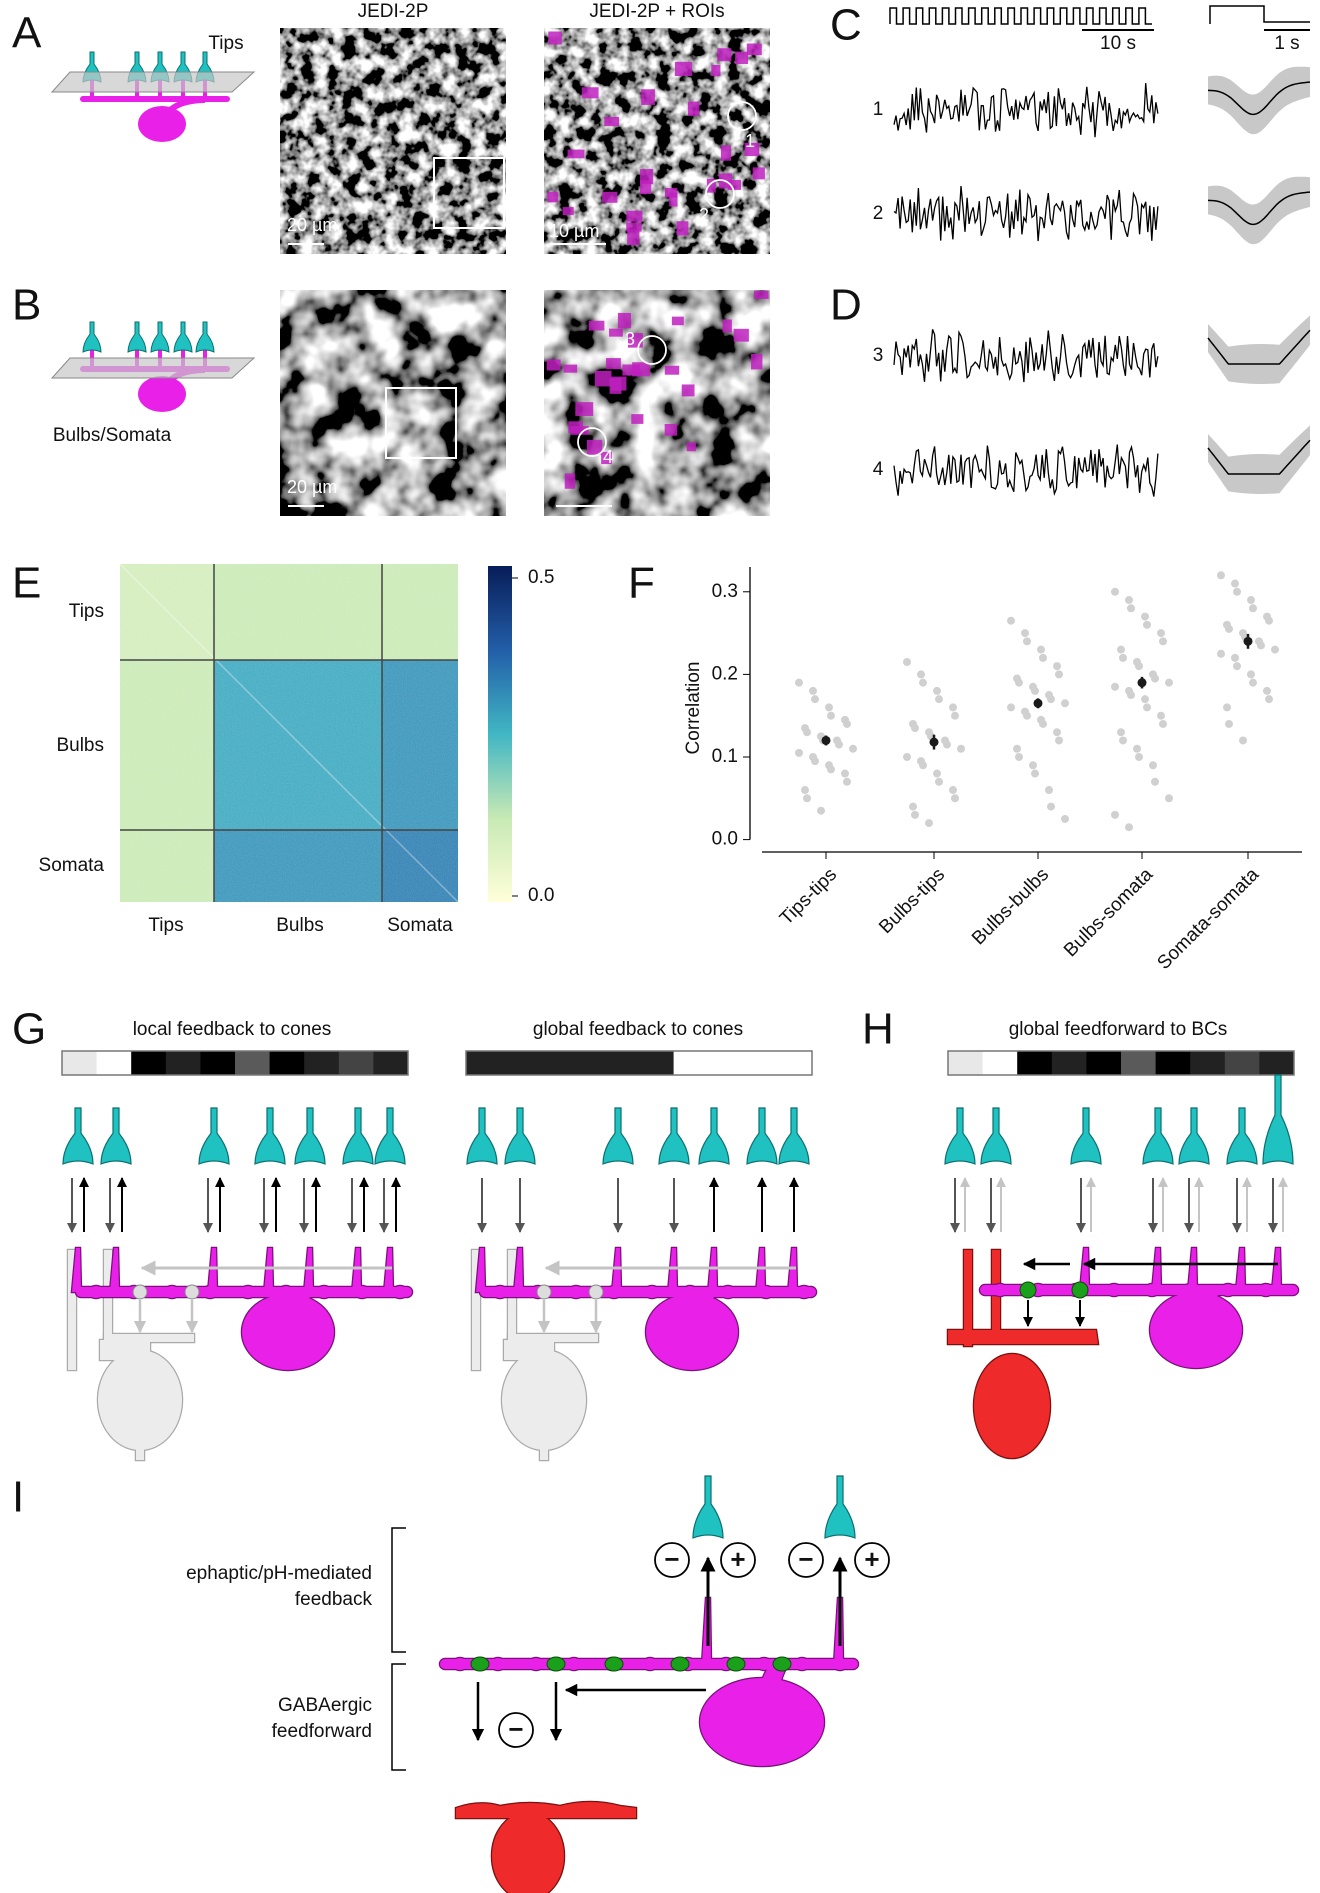  I want to click on hc-process, so click(155, 99).